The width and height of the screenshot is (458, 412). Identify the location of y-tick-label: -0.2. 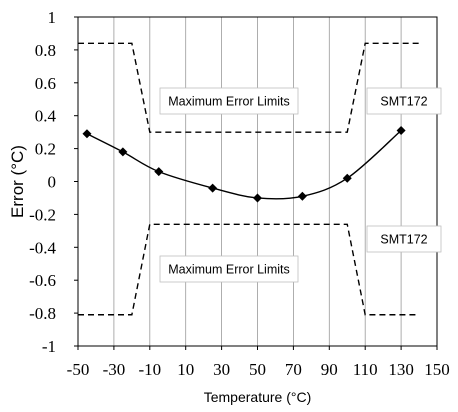
(42, 214).